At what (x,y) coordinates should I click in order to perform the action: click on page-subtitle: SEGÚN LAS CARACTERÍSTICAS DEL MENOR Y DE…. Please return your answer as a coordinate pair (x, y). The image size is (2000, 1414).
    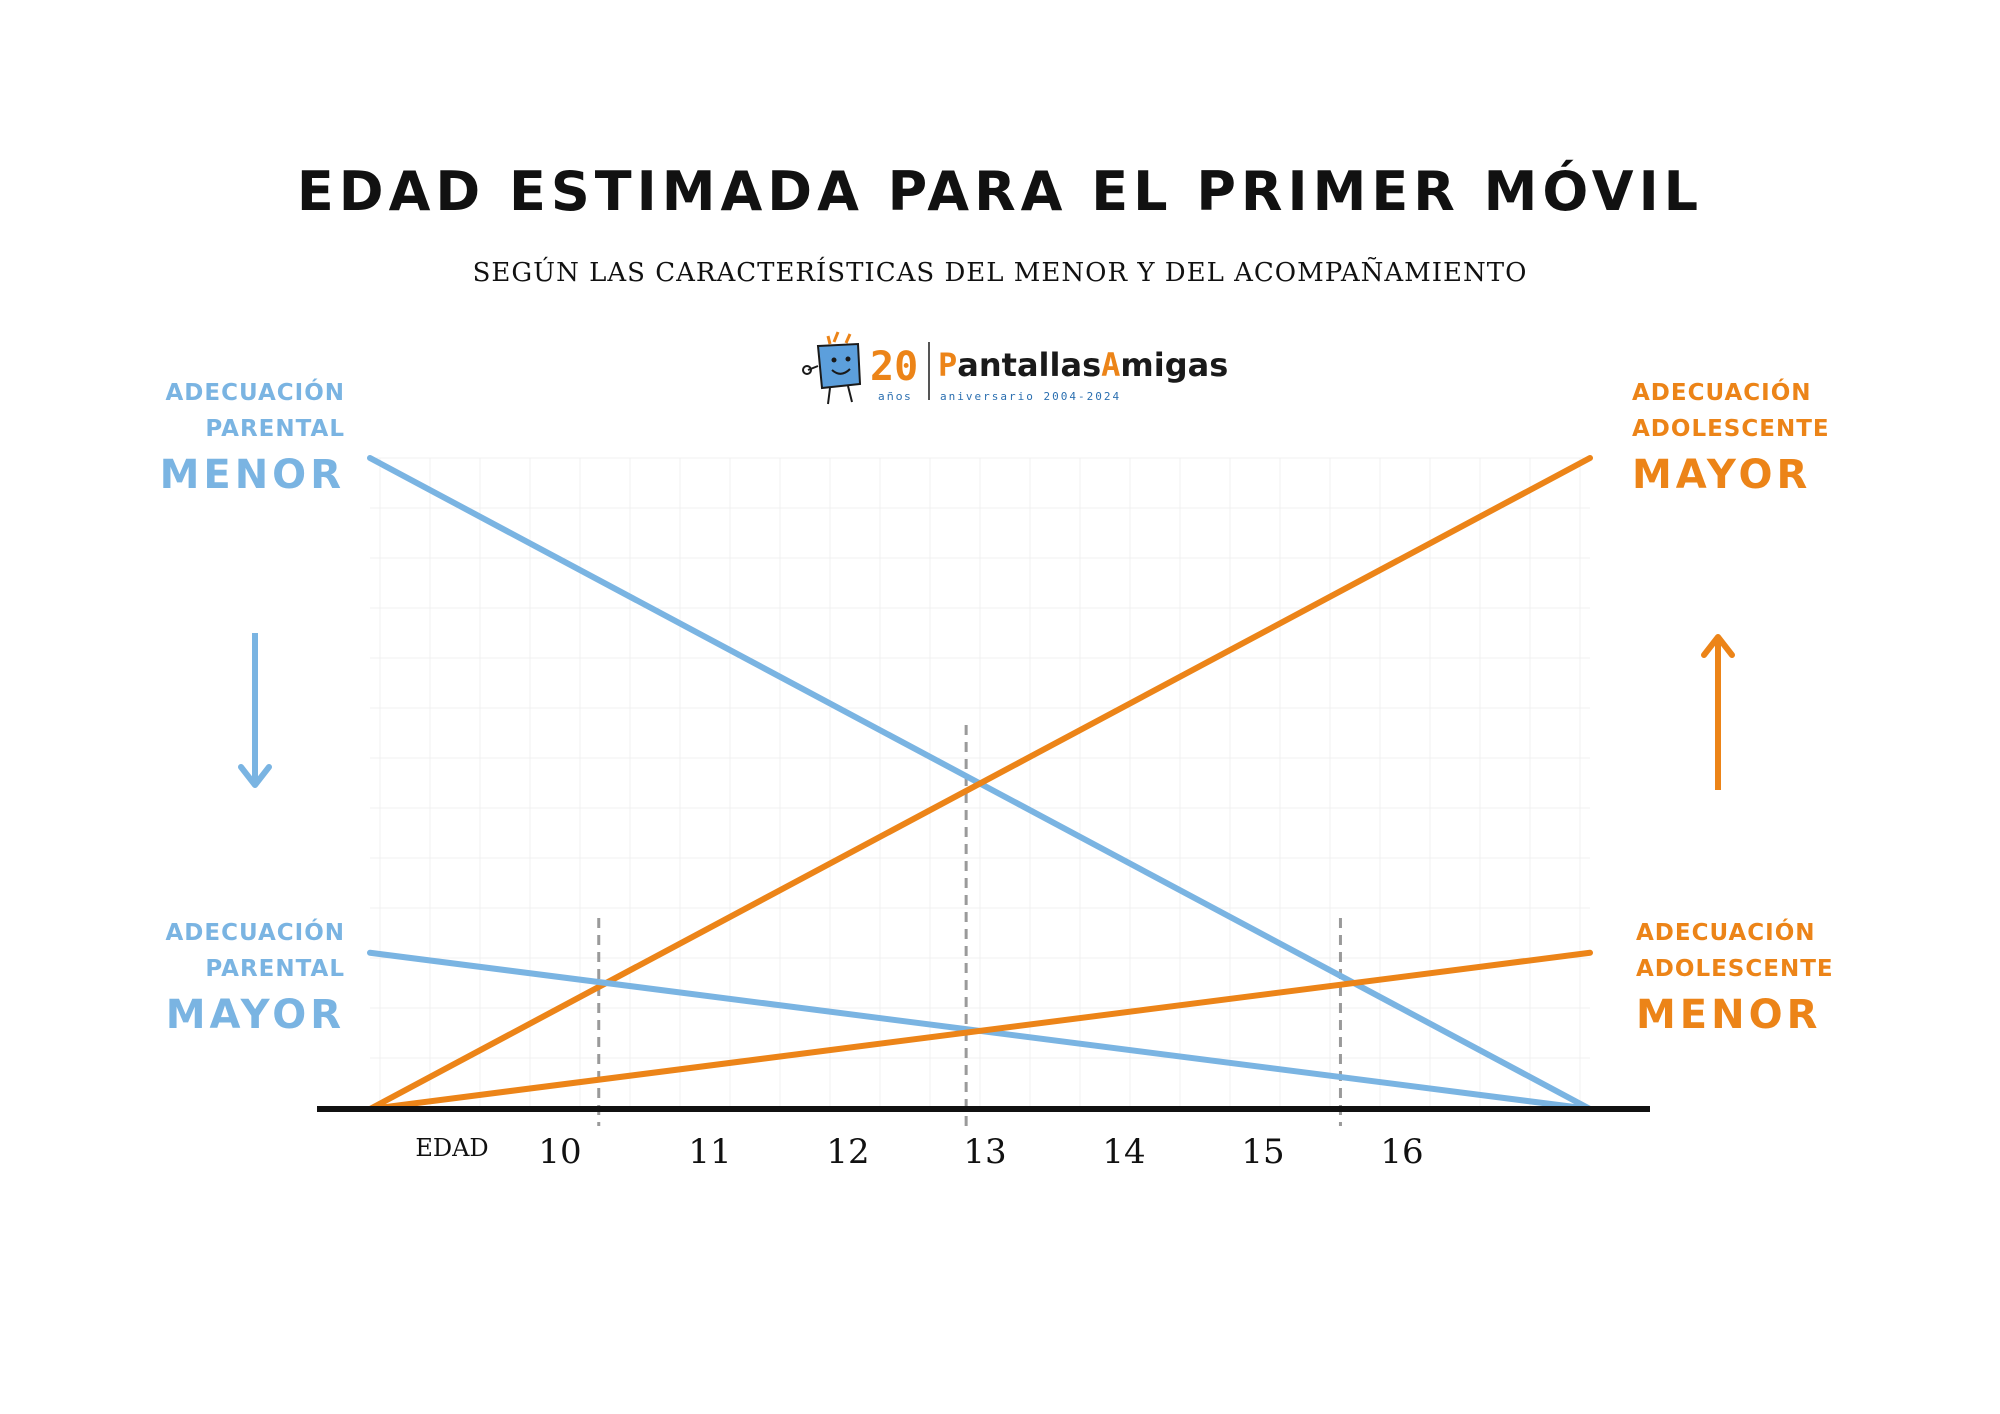
    Looking at the image, I should click on (1000, 273).